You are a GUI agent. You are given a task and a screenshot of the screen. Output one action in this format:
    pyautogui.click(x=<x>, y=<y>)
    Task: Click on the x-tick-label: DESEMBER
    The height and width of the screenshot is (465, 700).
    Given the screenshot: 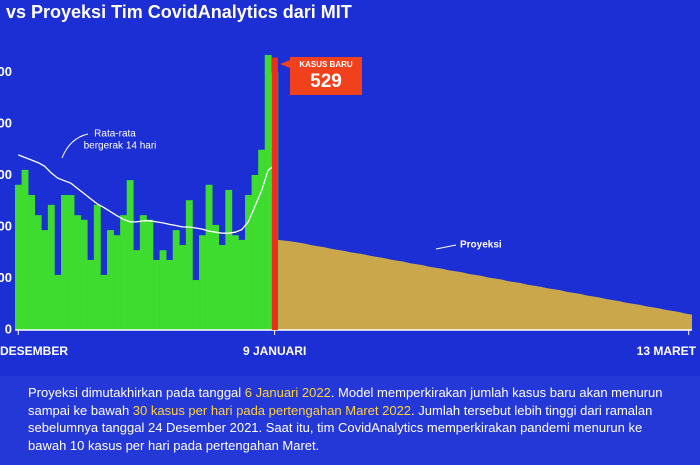 What is the action you would take?
    pyautogui.click(x=34, y=351)
    